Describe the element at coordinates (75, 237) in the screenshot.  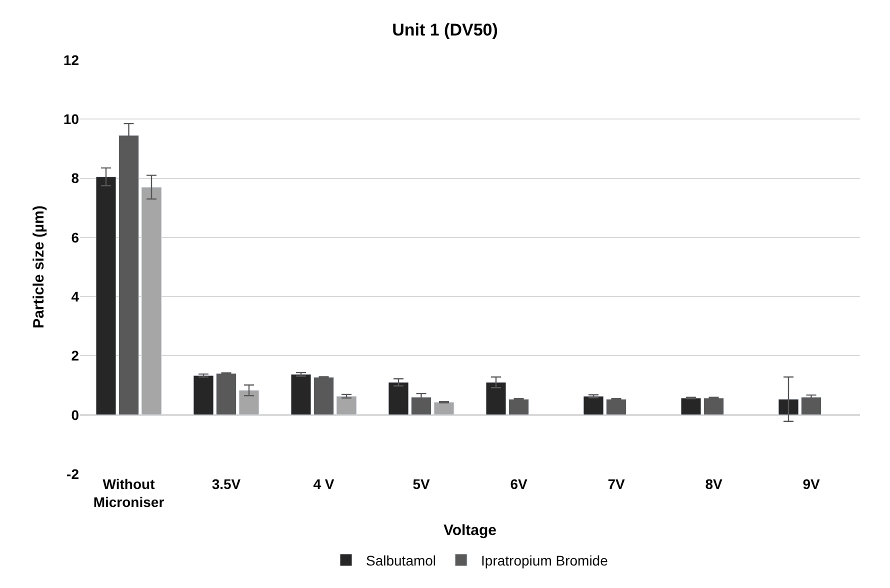
I see `y-tick-label: 6` at that location.